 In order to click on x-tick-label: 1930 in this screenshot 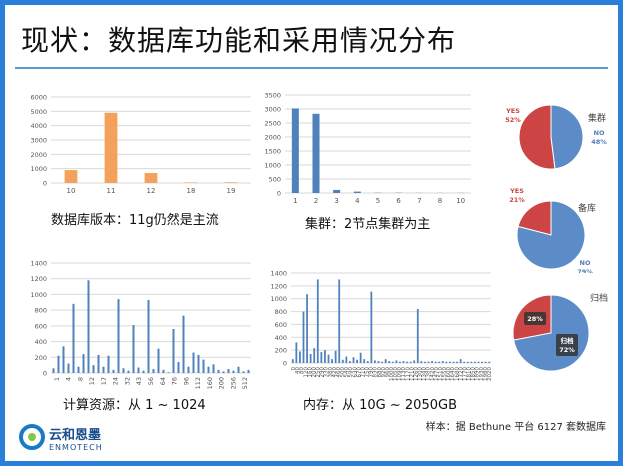, I will do `click(482, 374)`.